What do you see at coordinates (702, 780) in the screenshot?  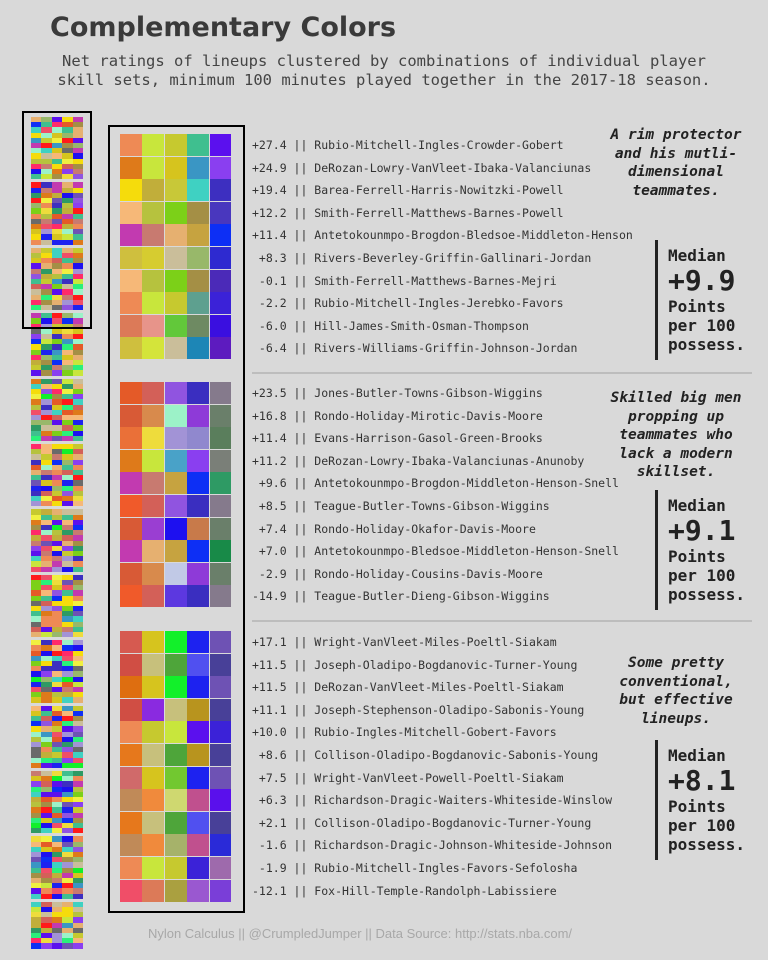 I see `median-value: +8.1` at bounding box center [702, 780].